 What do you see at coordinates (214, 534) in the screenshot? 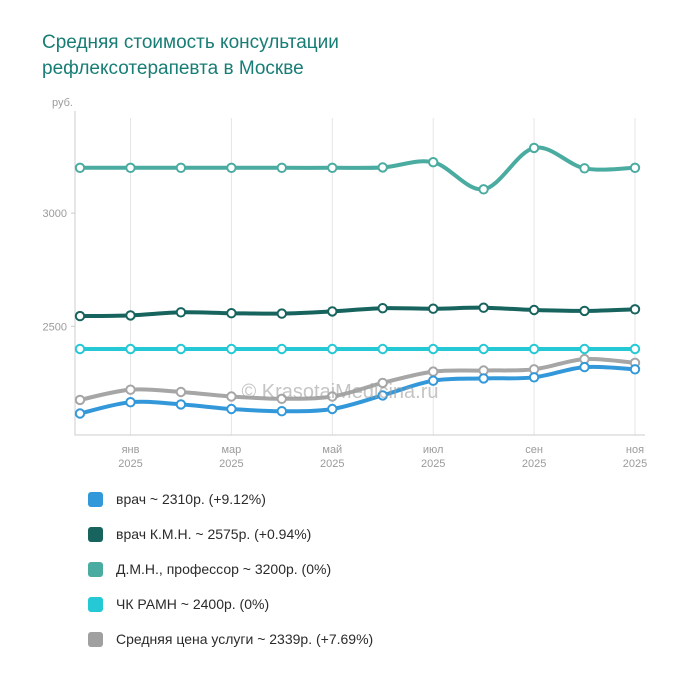
I see `legend-label: врач К.М.Н. ~ 2575р. (+0.94%)` at bounding box center [214, 534].